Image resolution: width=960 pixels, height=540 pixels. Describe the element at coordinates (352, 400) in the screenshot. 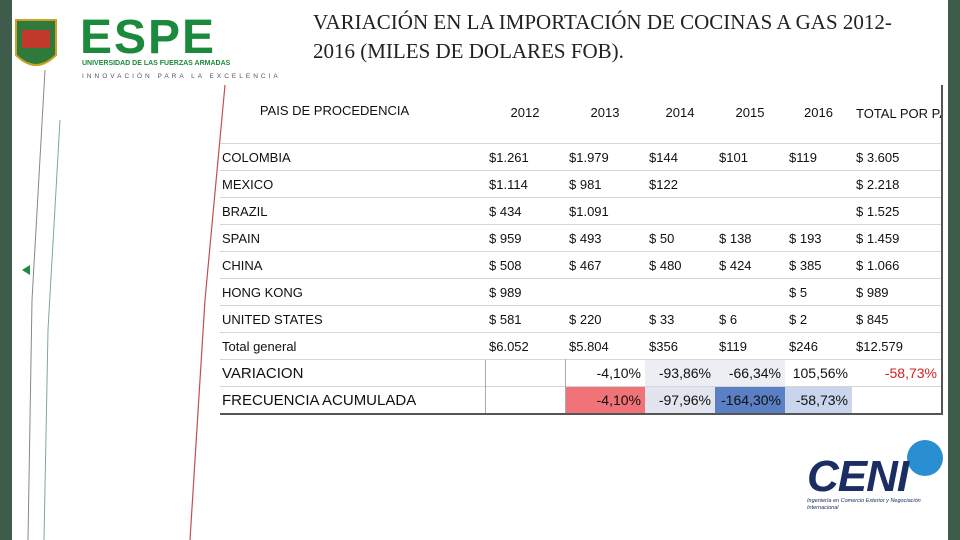

I see `row-label: FRECUENCIA ACUMULADA` at that location.